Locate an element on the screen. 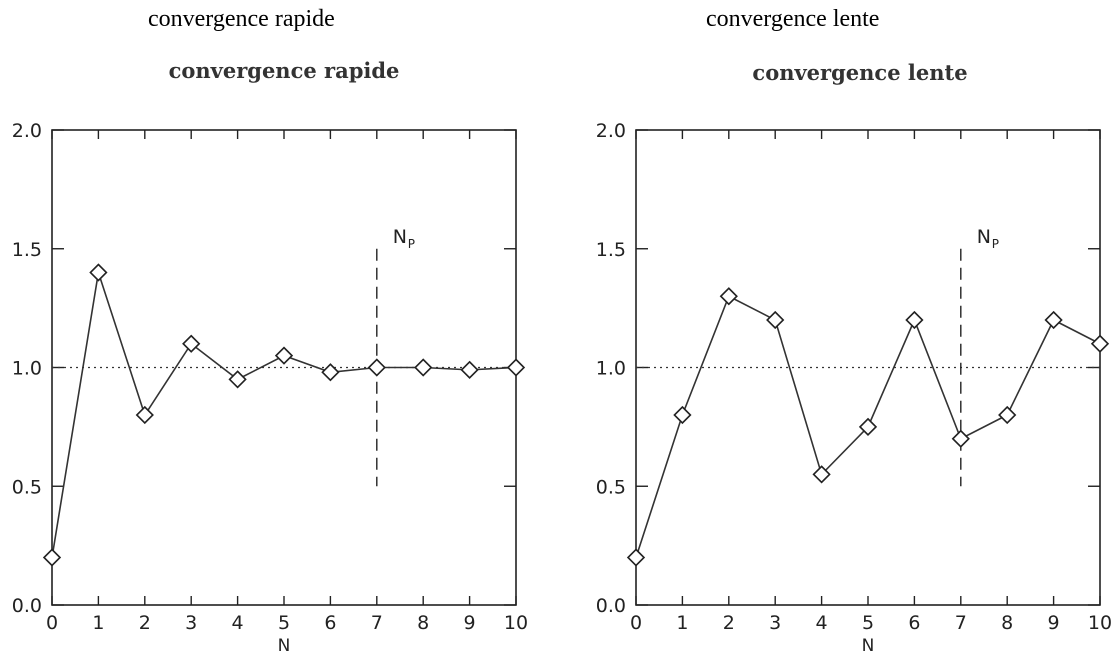 Image resolution: width=1117 pixels, height=660 pixels. chart-title: convergence rapide is located at coordinates (284, 70).